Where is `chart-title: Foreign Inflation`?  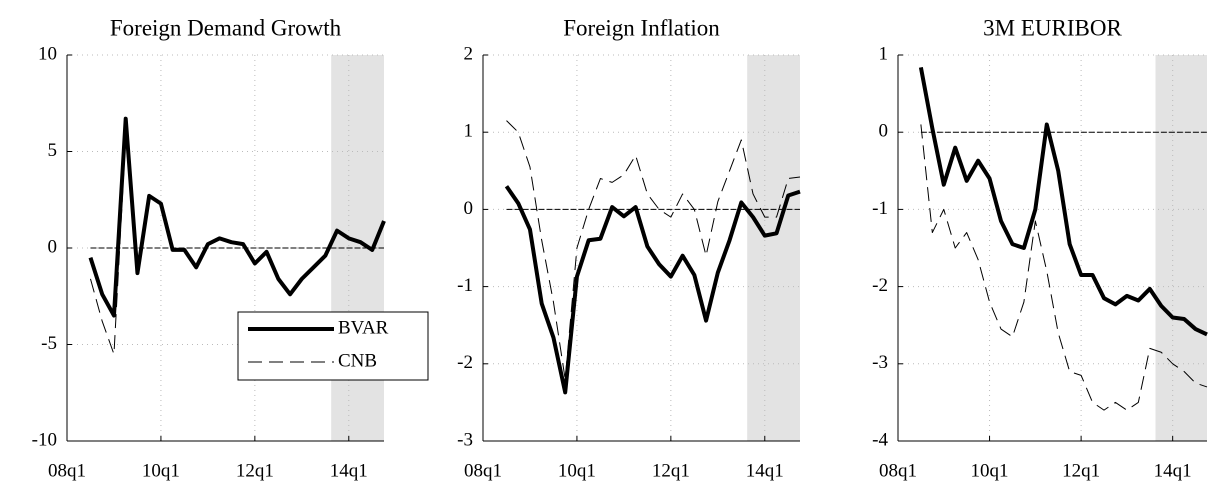
chart-title: Foreign Inflation is located at coordinates (641, 27).